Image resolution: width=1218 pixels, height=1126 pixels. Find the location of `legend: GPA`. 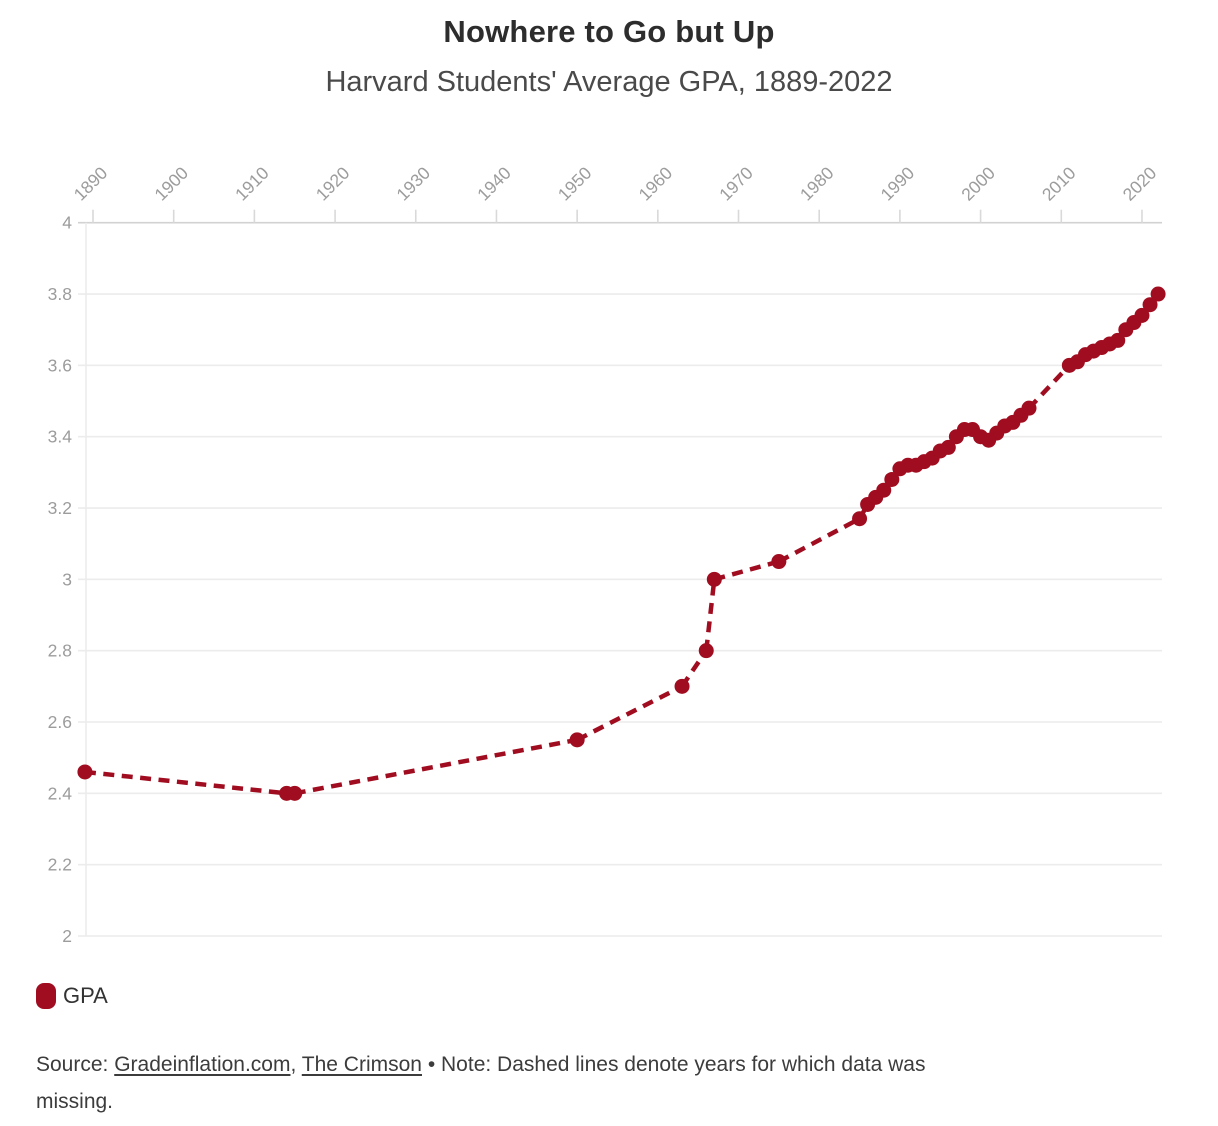

legend: GPA is located at coordinates (72, 996).